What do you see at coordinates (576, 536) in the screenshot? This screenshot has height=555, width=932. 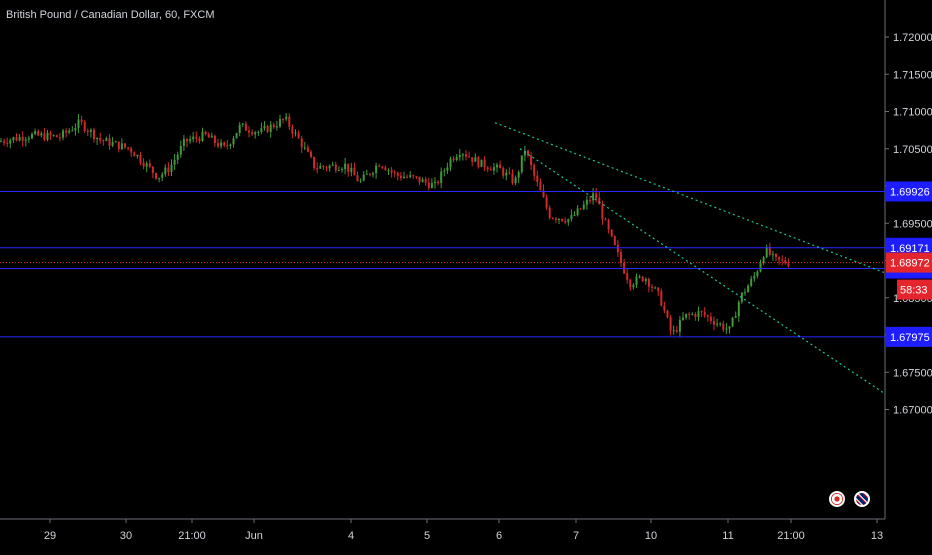 I see `time-tick-label: 7` at bounding box center [576, 536].